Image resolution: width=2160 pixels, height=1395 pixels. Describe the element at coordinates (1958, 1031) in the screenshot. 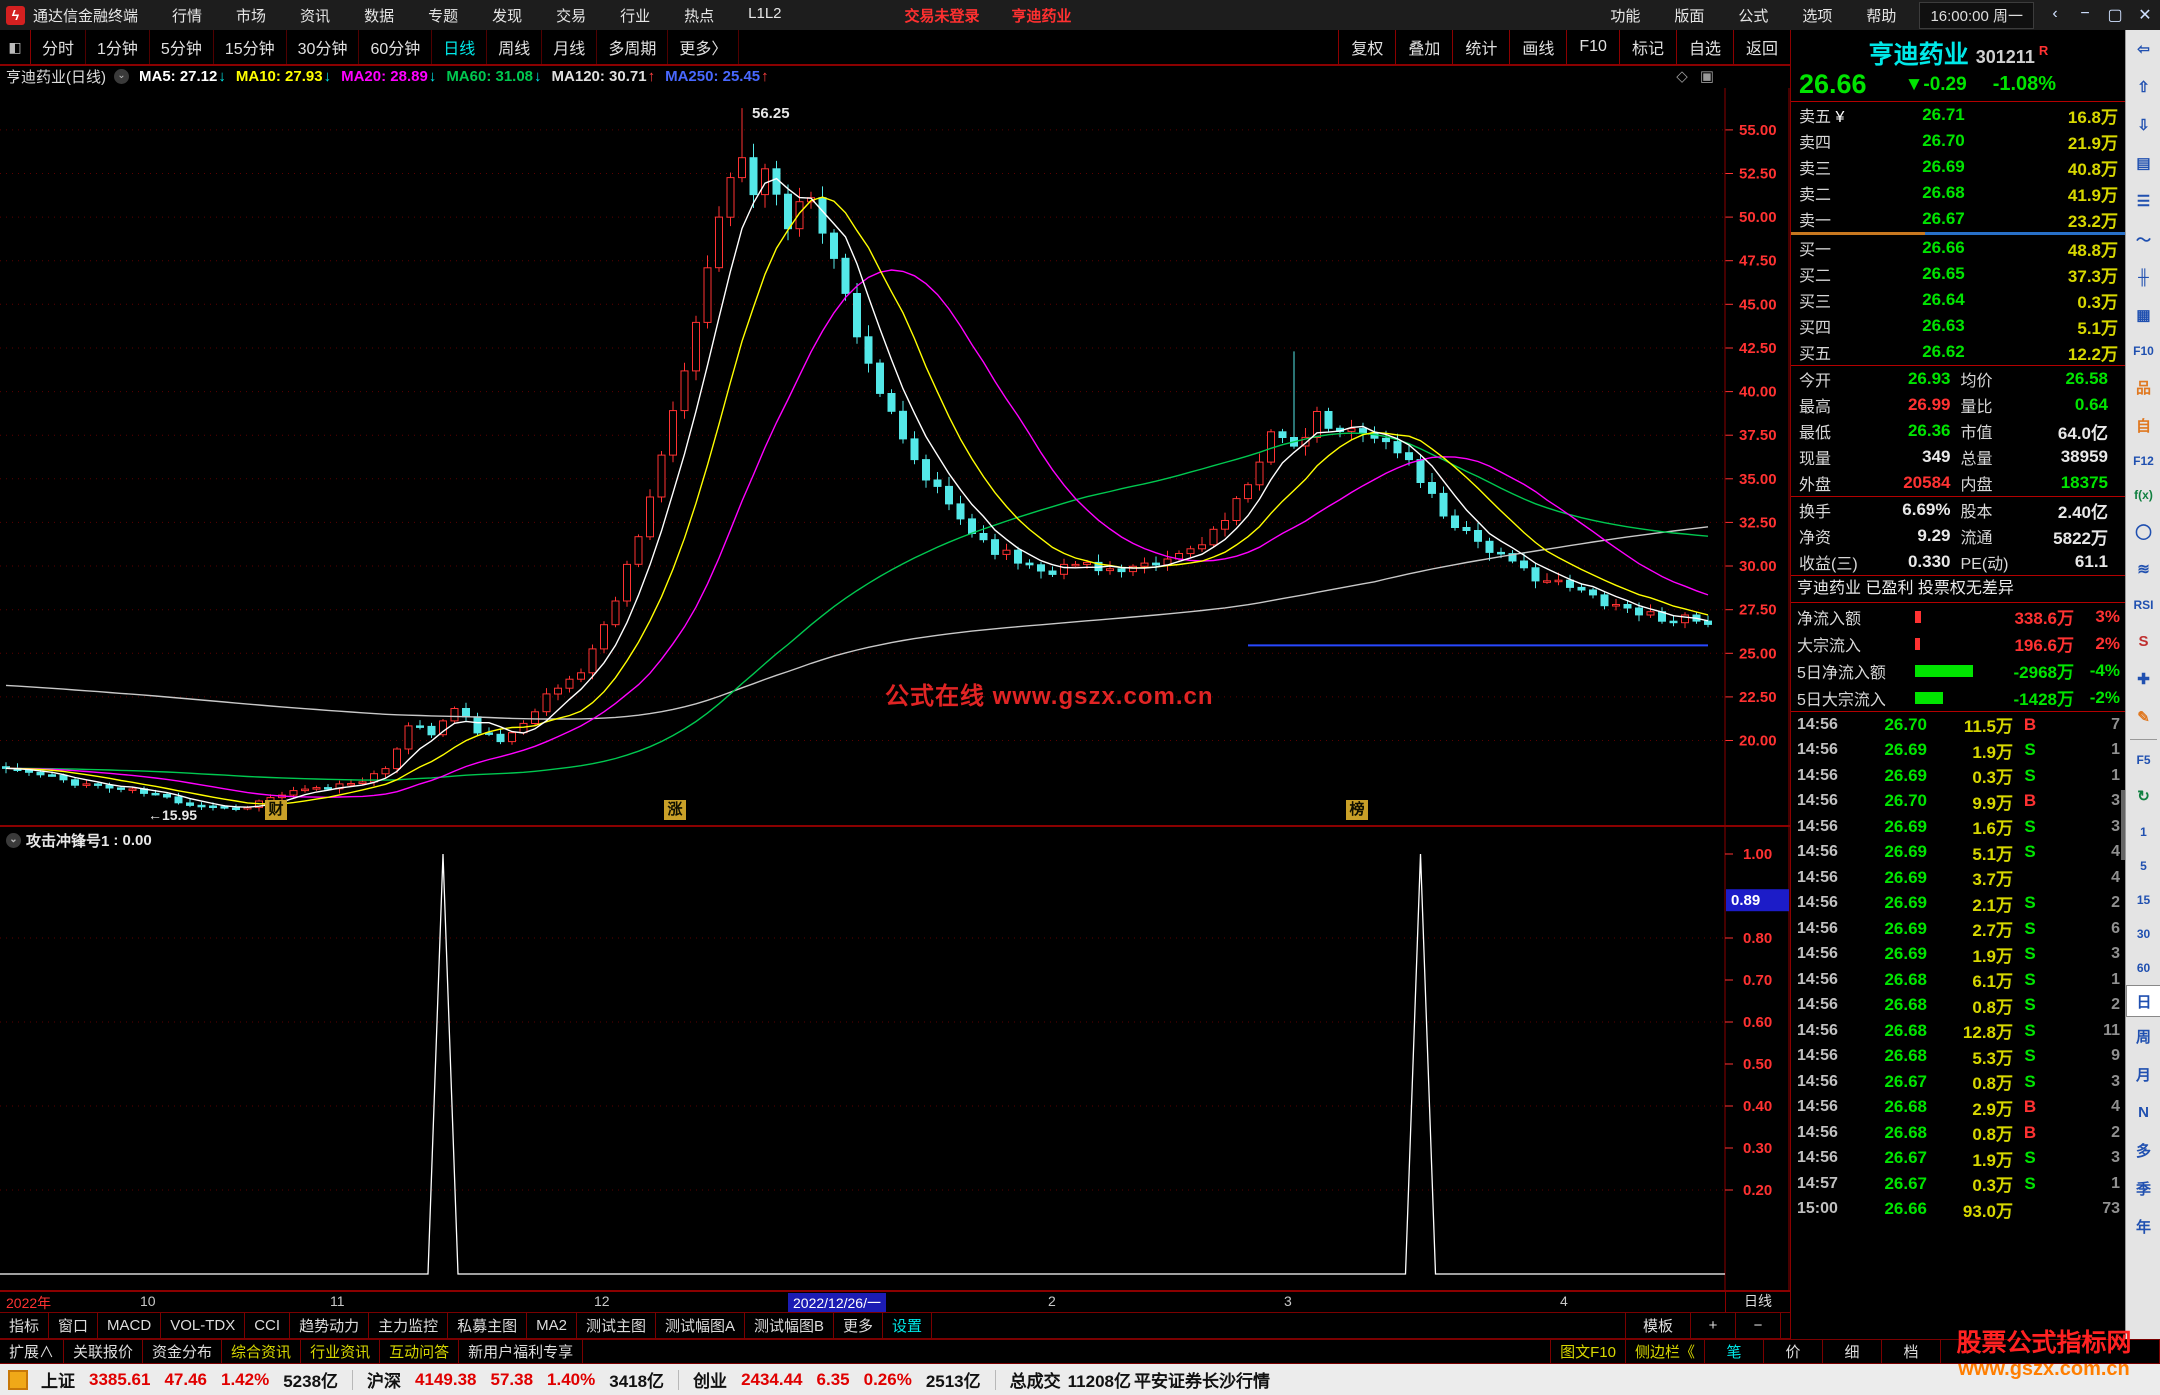

I see `tick-row: 14:56 26.68 12.8万 S 11` at that location.